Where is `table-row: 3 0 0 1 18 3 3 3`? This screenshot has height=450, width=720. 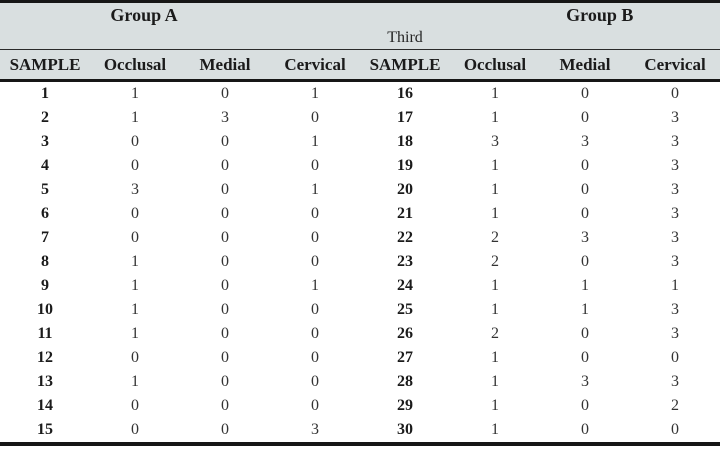 table-row: 3 0 0 1 18 3 3 3 is located at coordinates (360, 142).